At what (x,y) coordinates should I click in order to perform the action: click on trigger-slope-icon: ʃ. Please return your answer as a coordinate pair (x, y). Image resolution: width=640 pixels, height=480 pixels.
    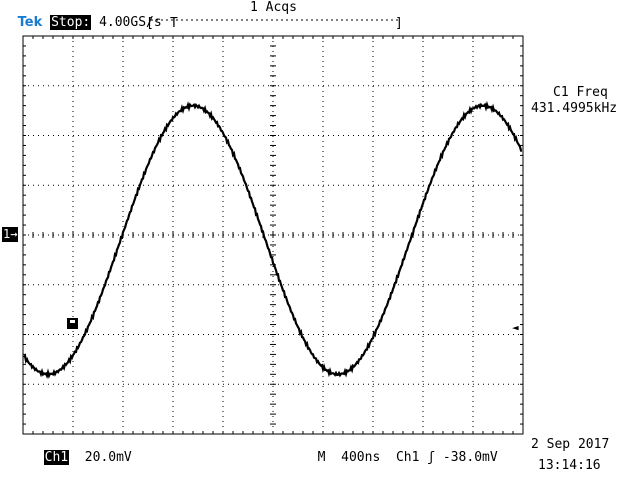
    Looking at the image, I should click on (431, 457).